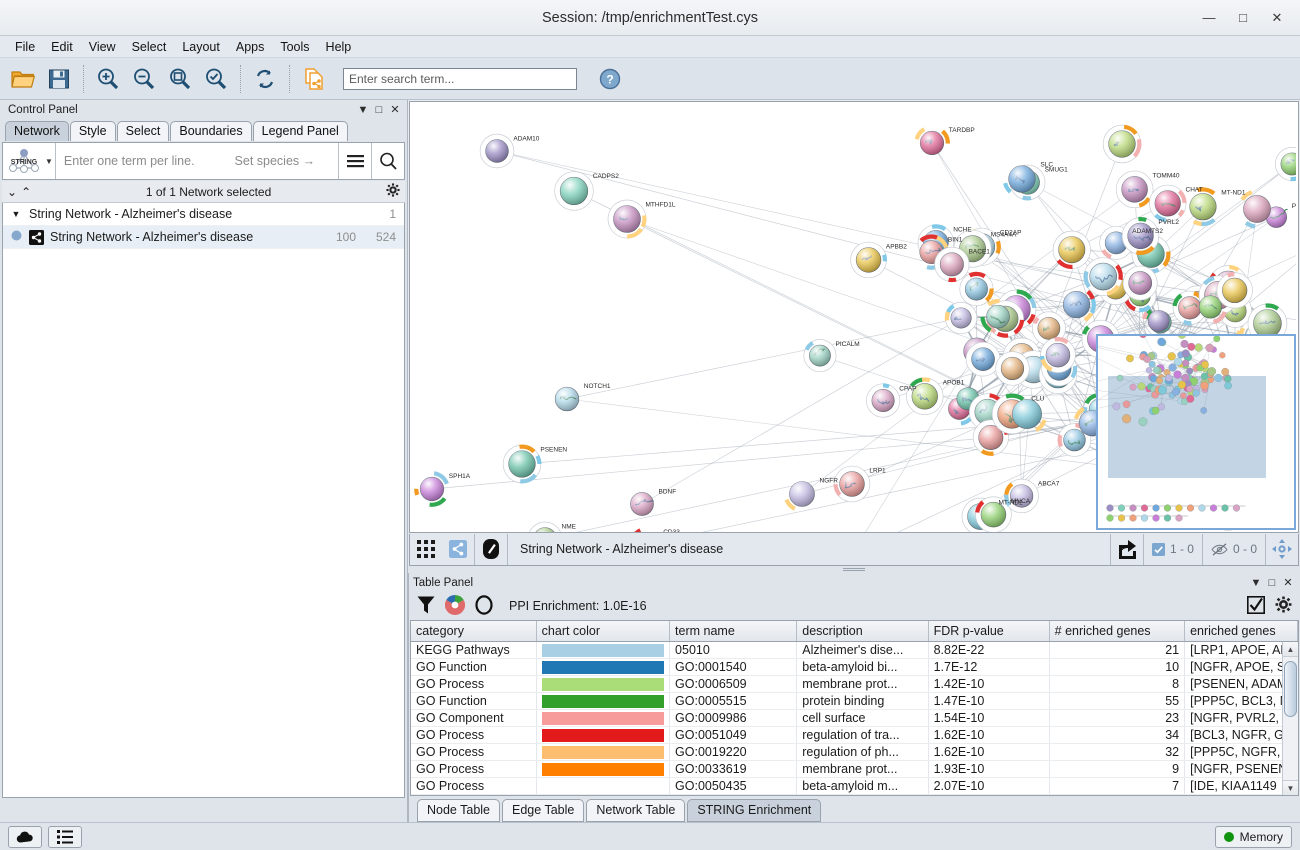 Image resolution: width=1300 pixels, height=850 pixels. Describe the element at coordinates (338, 46) in the screenshot. I see `menu-help: Help` at that location.